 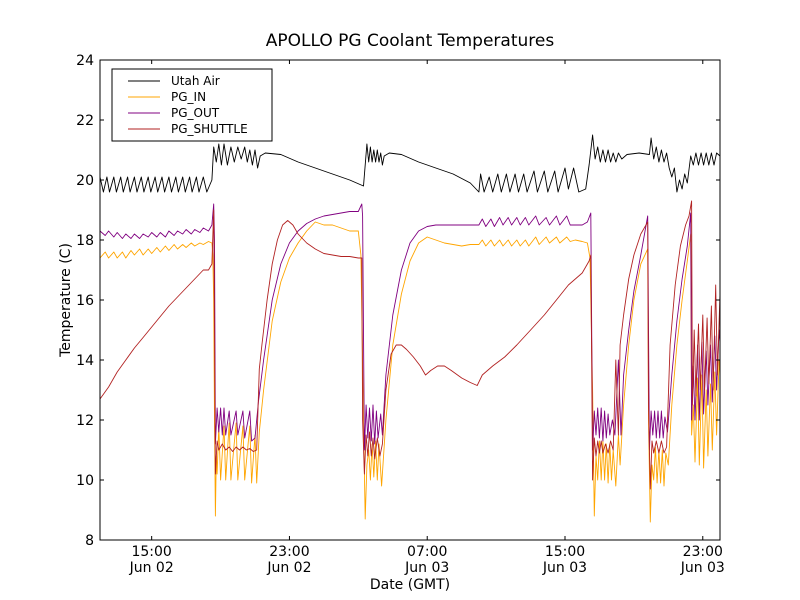 I want to click on y-tick-label: 12, so click(x=85, y=421).